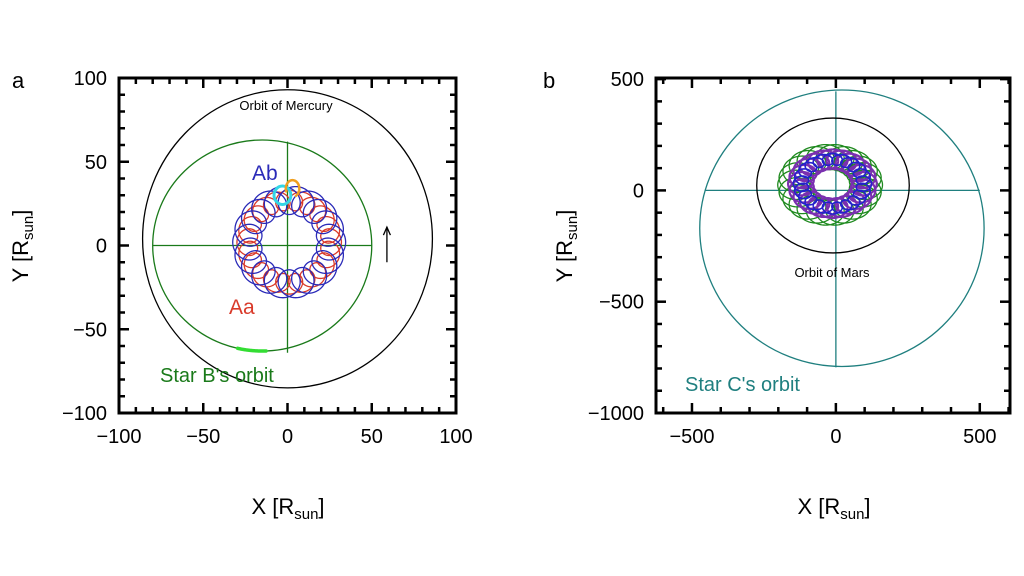 The height and width of the screenshot is (576, 1024). Describe the element at coordinates (616, 414) in the screenshot. I see `y-tick-label: −1000` at that location.